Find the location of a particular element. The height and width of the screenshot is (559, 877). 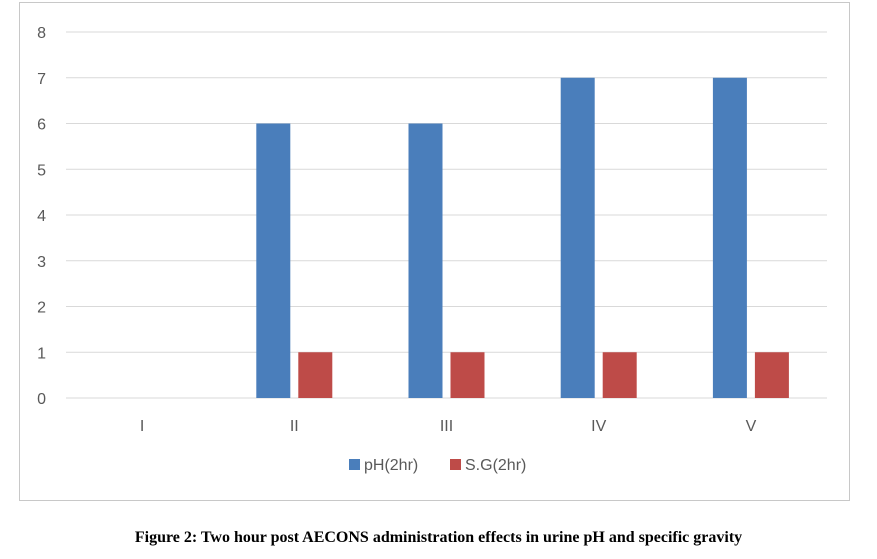

y-axis-tick-labels: 0 1 2 3 4 5 6 7 8 is located at coordinates (41, 216).